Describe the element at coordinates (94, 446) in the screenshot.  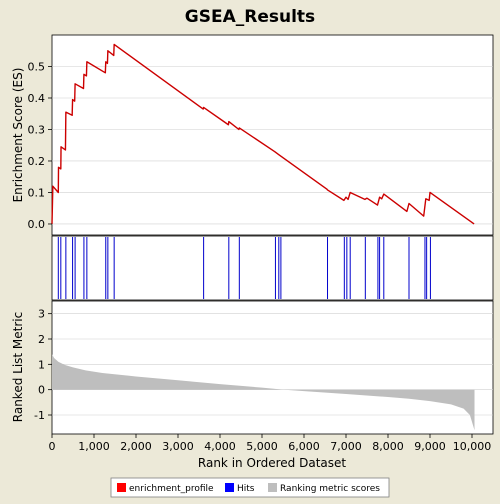
I see `x-tick-label: 1,000` at that location.